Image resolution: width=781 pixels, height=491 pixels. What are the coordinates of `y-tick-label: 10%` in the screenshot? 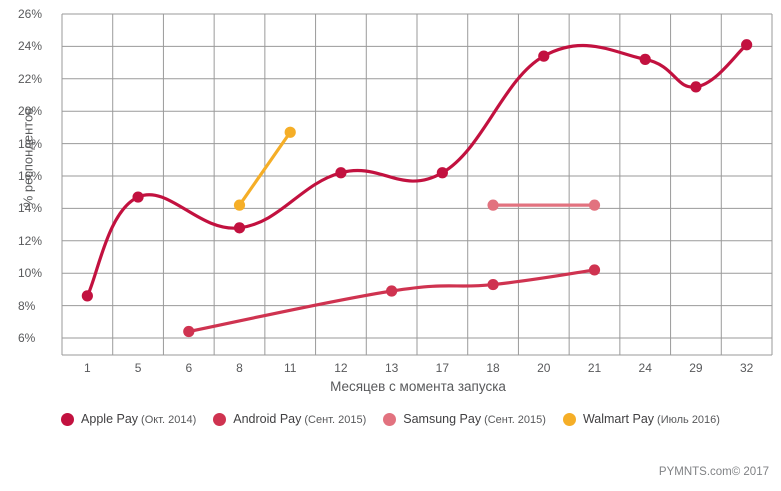 It's located at (30, 273).